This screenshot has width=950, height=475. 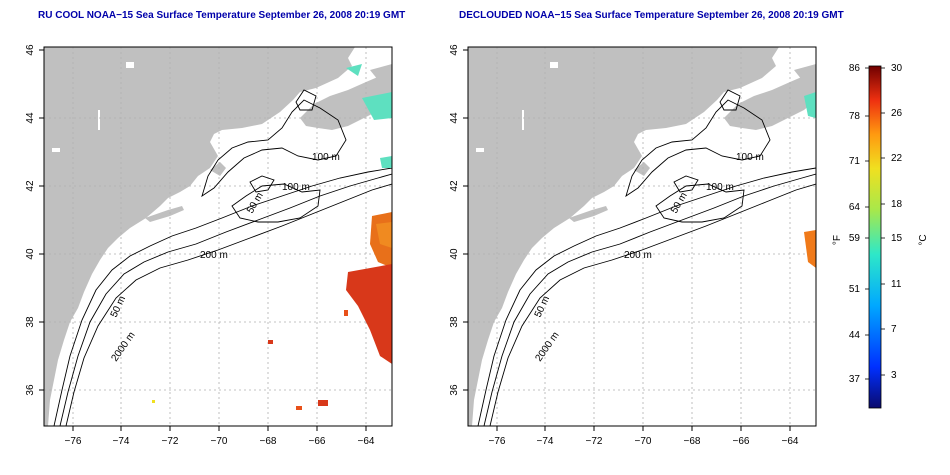 What do you see at coordinates (855, 289) in the screenshot?
I see `fahrenheit-tick: 51` at bounding box center [855, 289].